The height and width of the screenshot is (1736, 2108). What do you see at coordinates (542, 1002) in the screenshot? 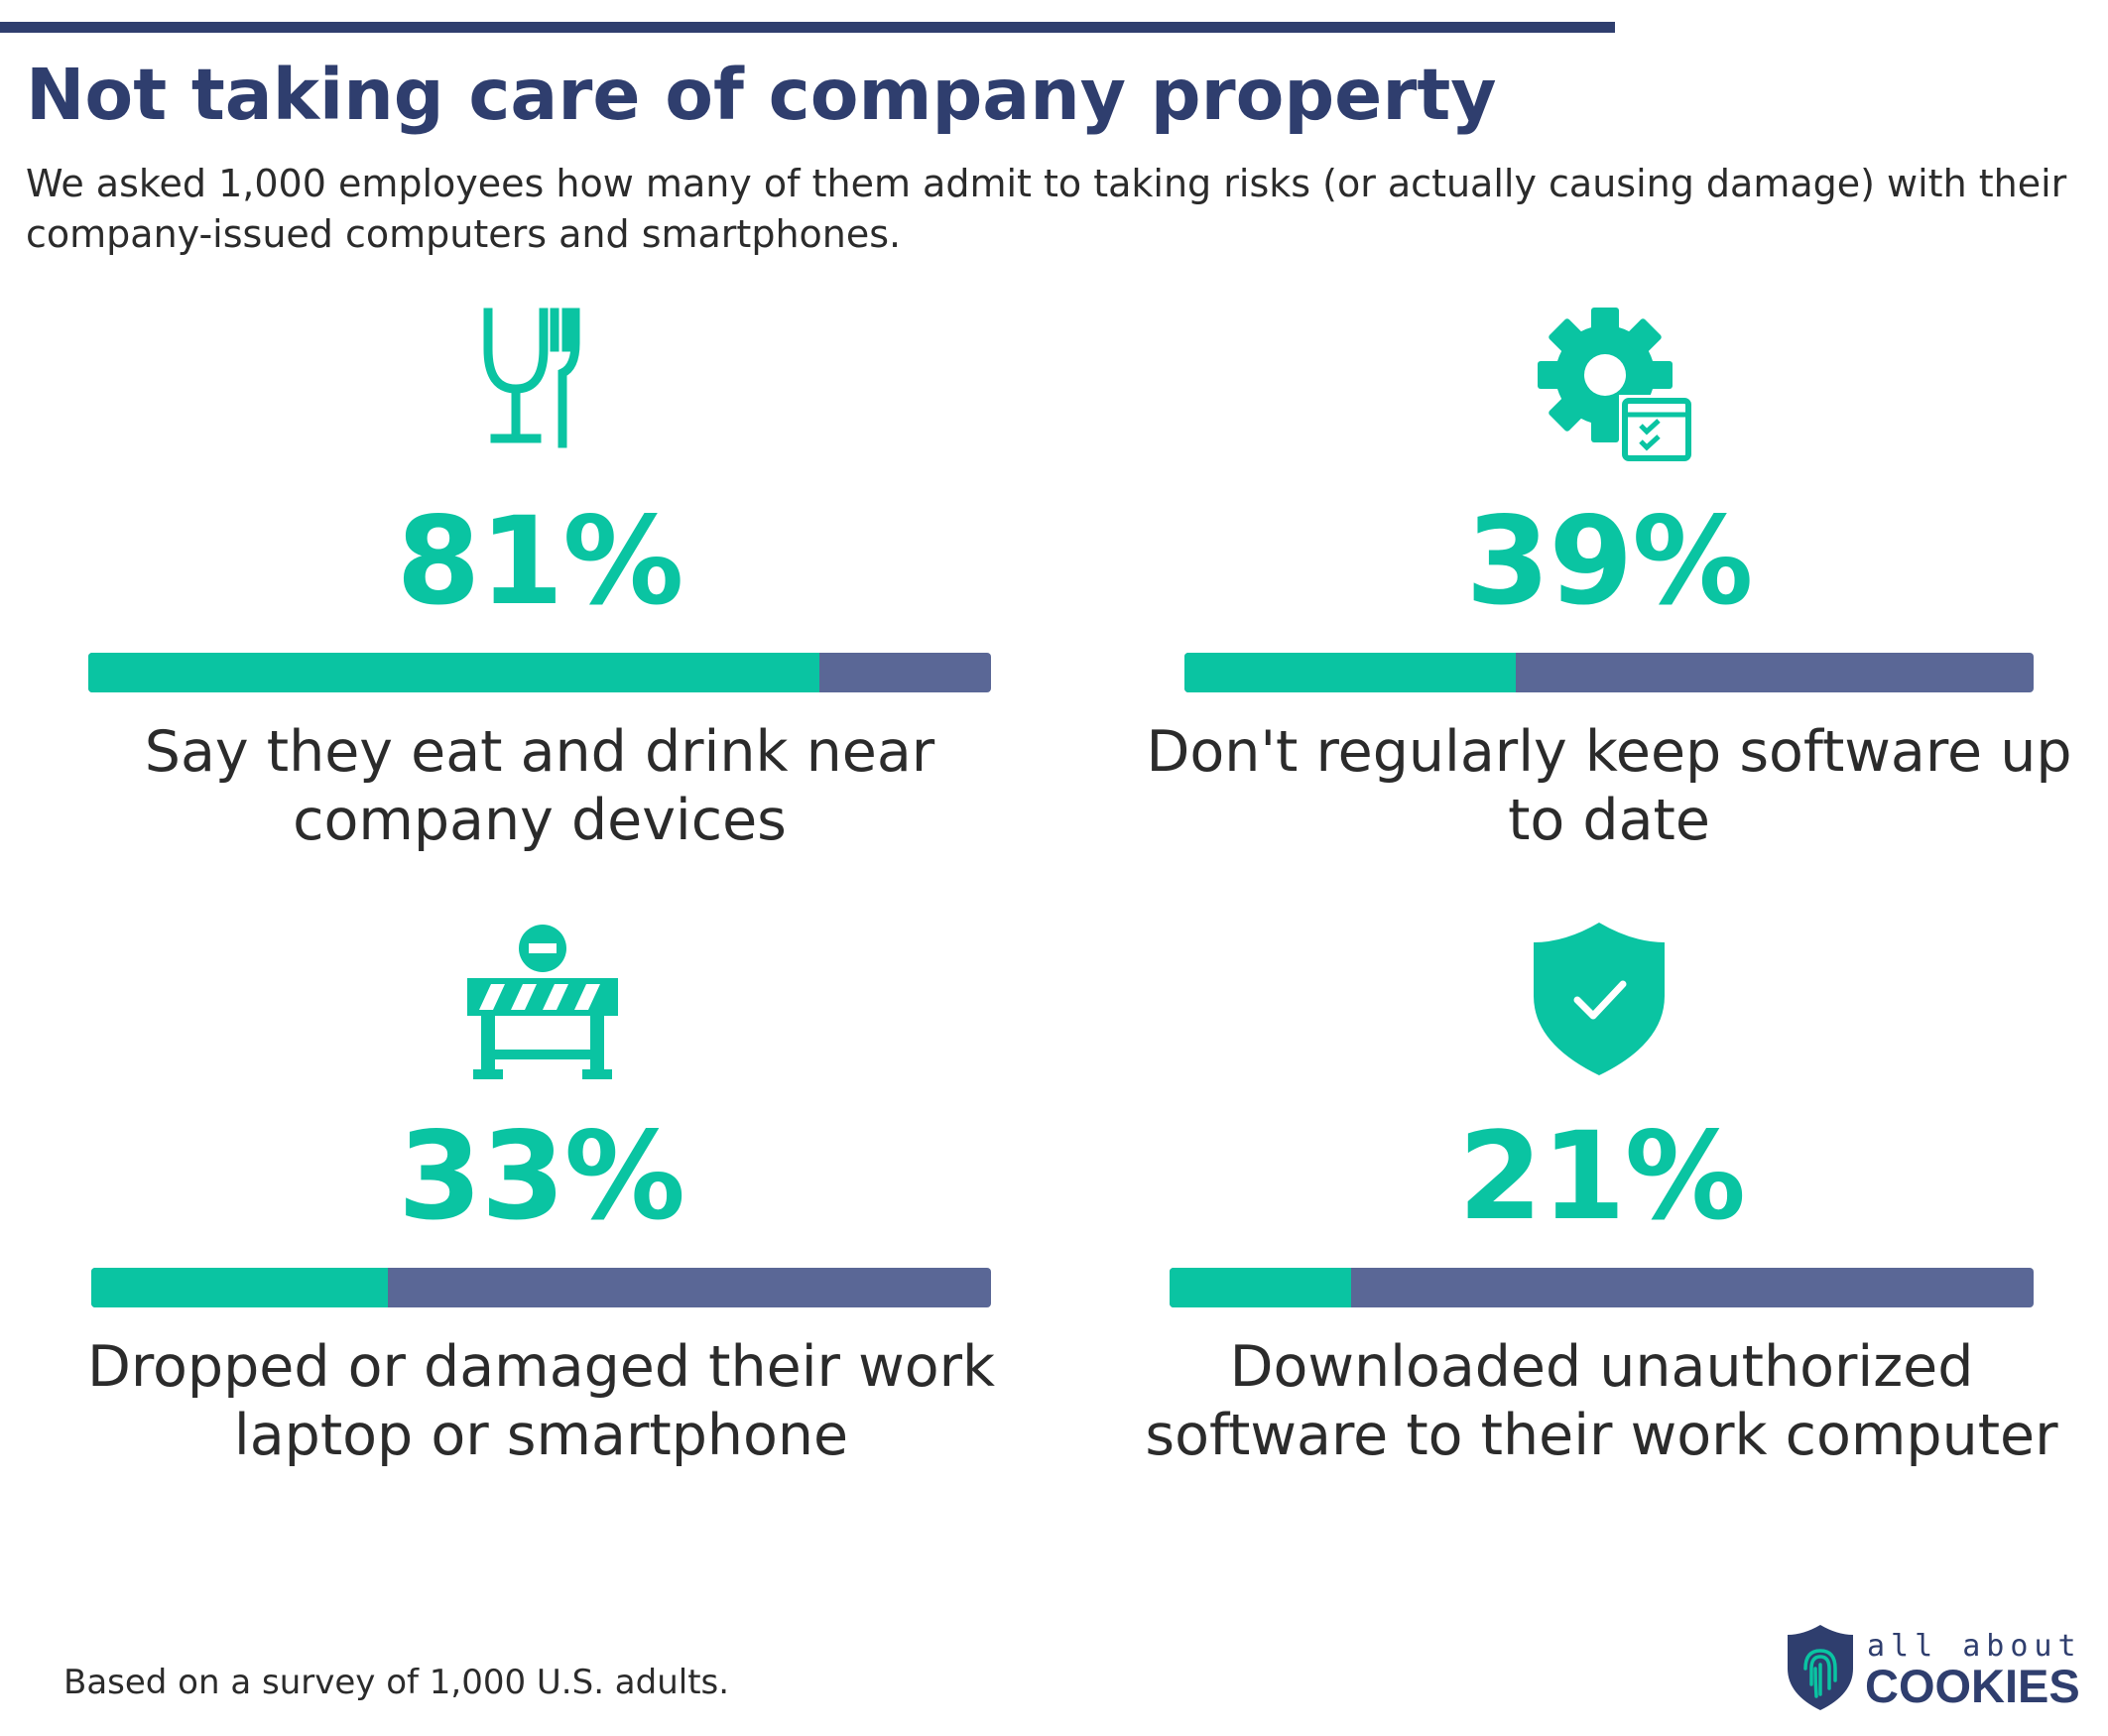
I see `barrier-icon` at bounding box center [542, 1002].